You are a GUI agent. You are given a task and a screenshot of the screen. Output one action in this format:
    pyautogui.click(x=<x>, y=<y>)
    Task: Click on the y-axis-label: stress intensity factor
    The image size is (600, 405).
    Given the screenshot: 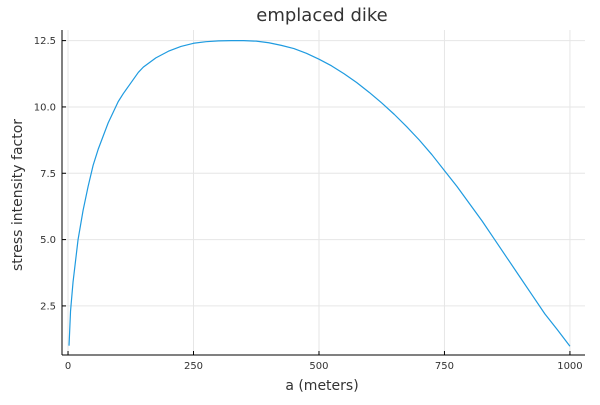 What is the action you would take?
    pyautogui.click(x=18, y=195)
    